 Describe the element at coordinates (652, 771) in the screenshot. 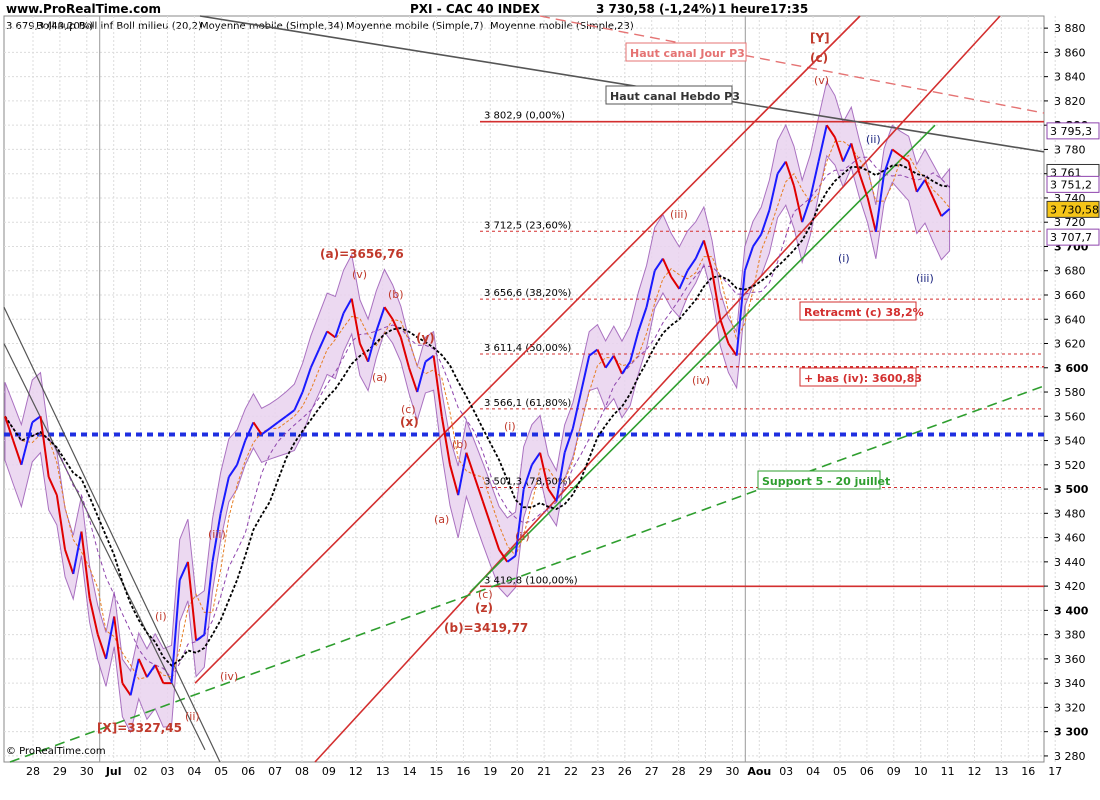

I see `x-tick-label: 27` at that location.